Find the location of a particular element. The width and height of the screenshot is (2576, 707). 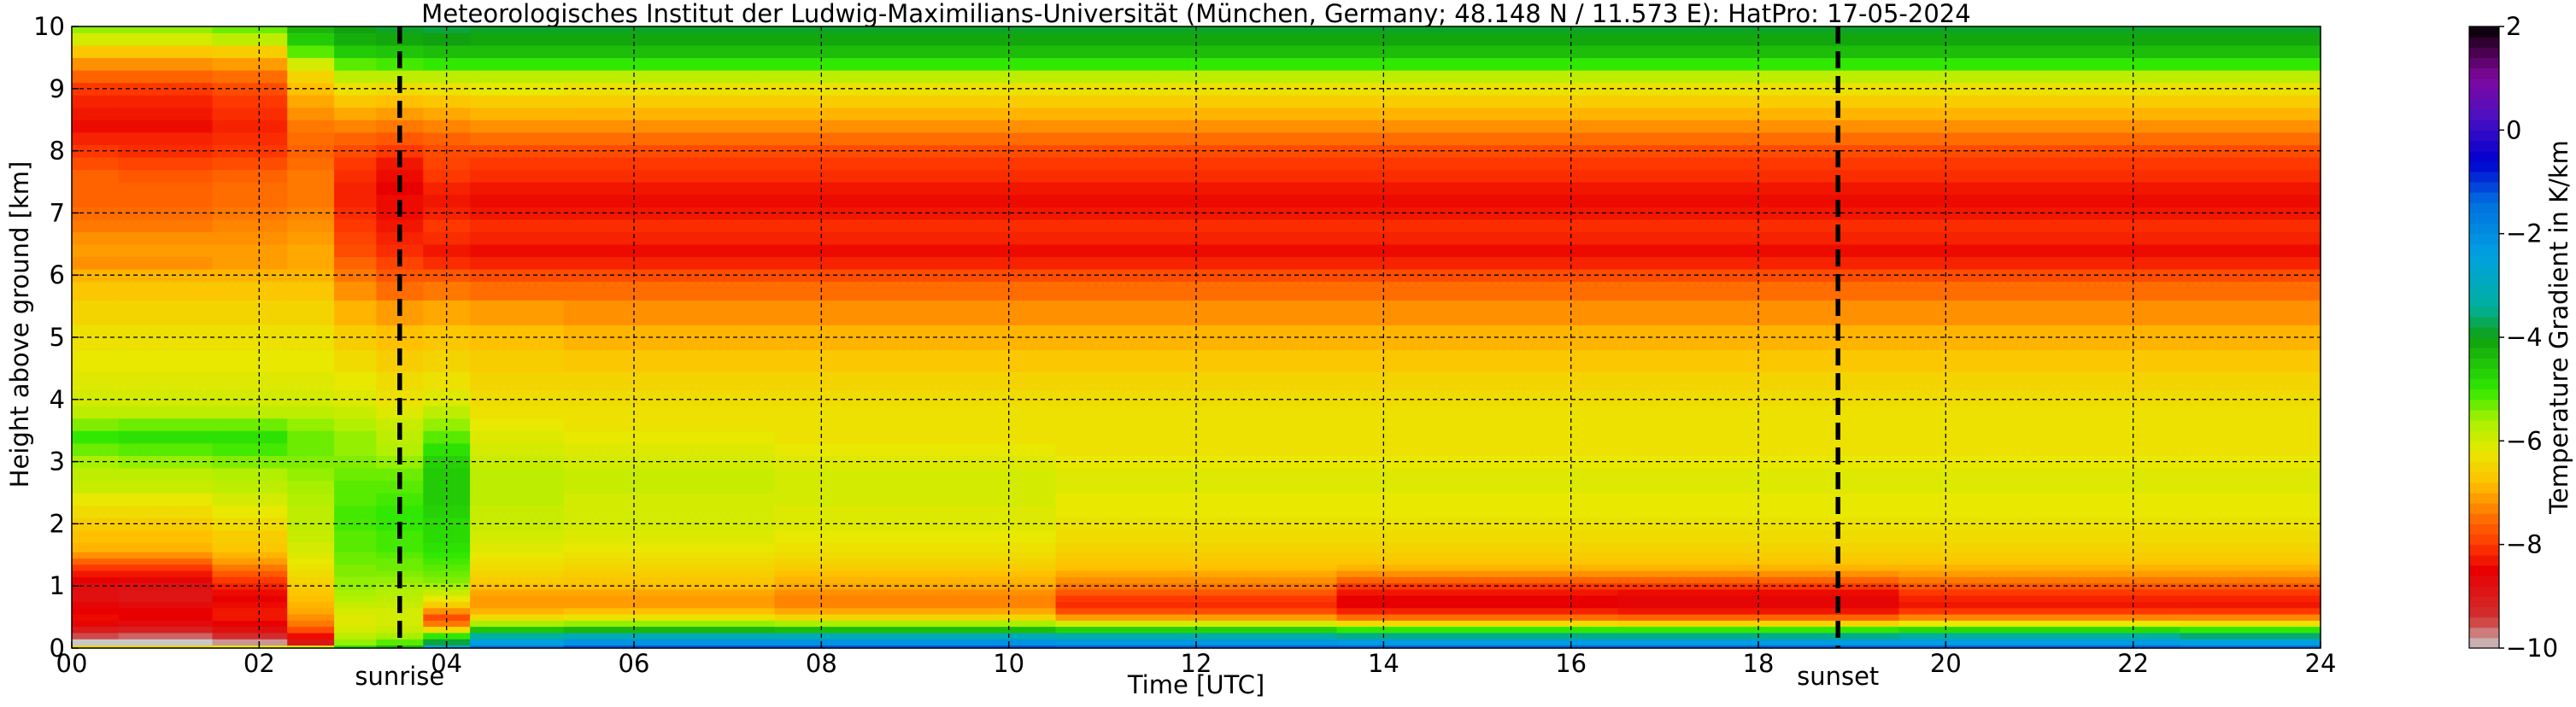

x-tick-label: 24 is located at coordinates (2321, 663).